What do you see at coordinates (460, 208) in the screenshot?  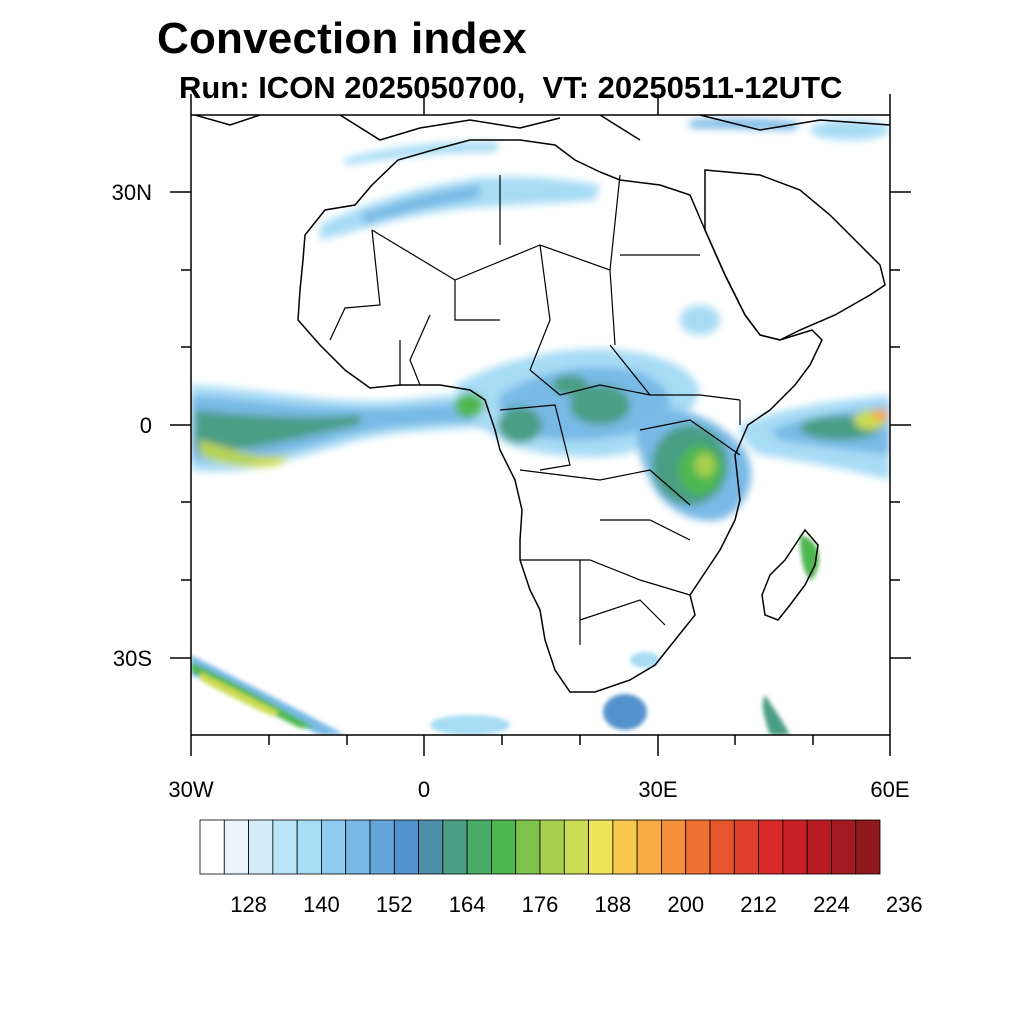 I see `sahara-band` at bounding box center [460, 208].